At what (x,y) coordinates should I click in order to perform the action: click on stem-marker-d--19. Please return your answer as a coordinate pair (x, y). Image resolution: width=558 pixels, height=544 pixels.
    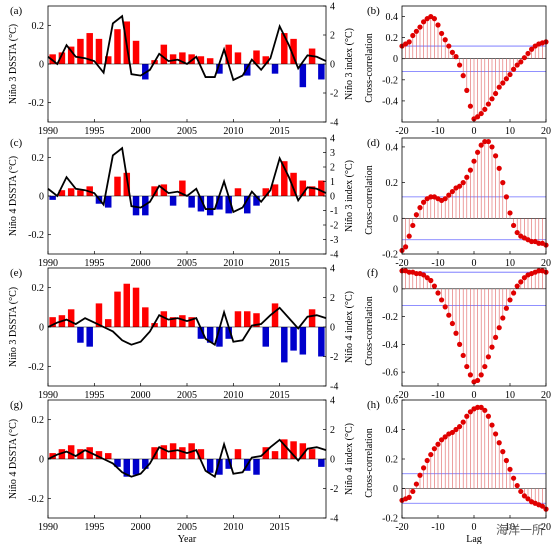
    Looking at the image, I should click on (406, 247).